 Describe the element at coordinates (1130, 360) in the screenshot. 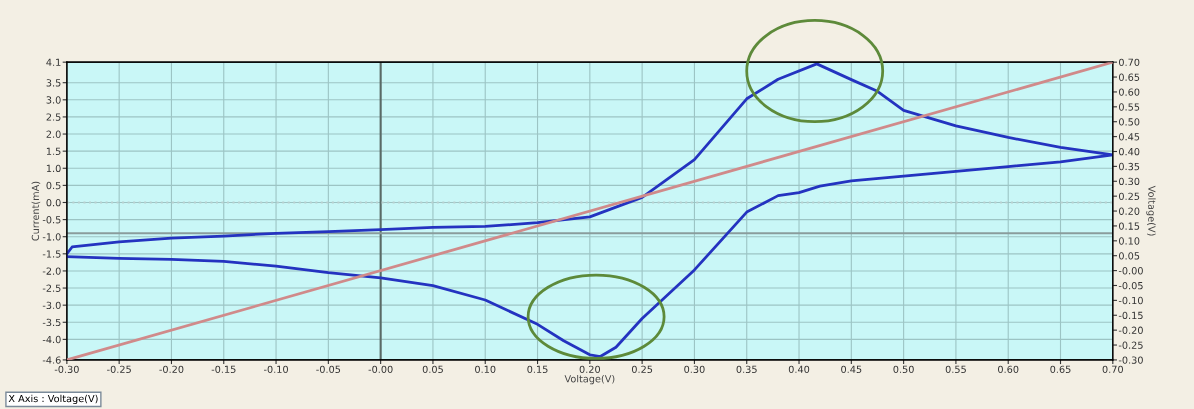

I see `y2-tick-label: -0.30` at that location.